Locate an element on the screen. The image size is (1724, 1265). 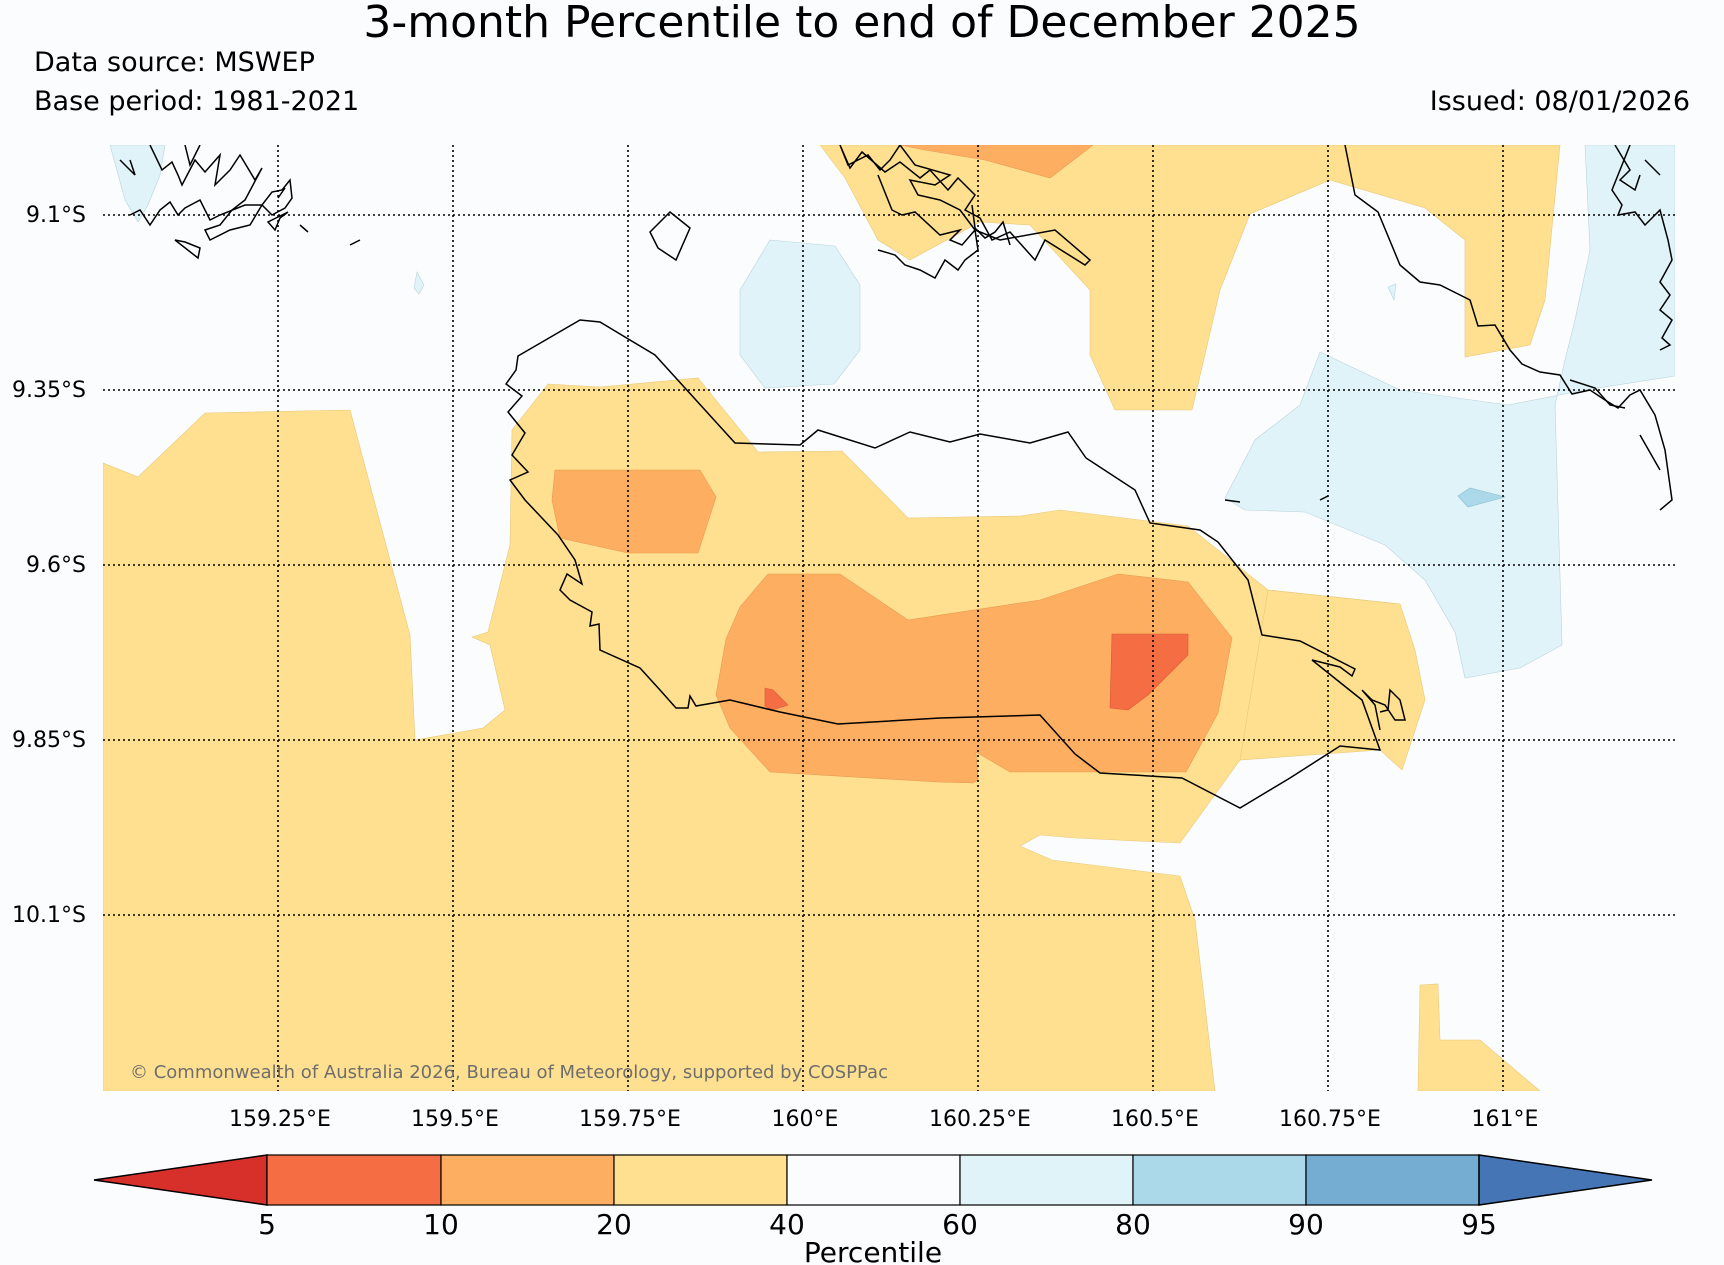
lon-label: 161°E is located at coordinates (1505, 1119).